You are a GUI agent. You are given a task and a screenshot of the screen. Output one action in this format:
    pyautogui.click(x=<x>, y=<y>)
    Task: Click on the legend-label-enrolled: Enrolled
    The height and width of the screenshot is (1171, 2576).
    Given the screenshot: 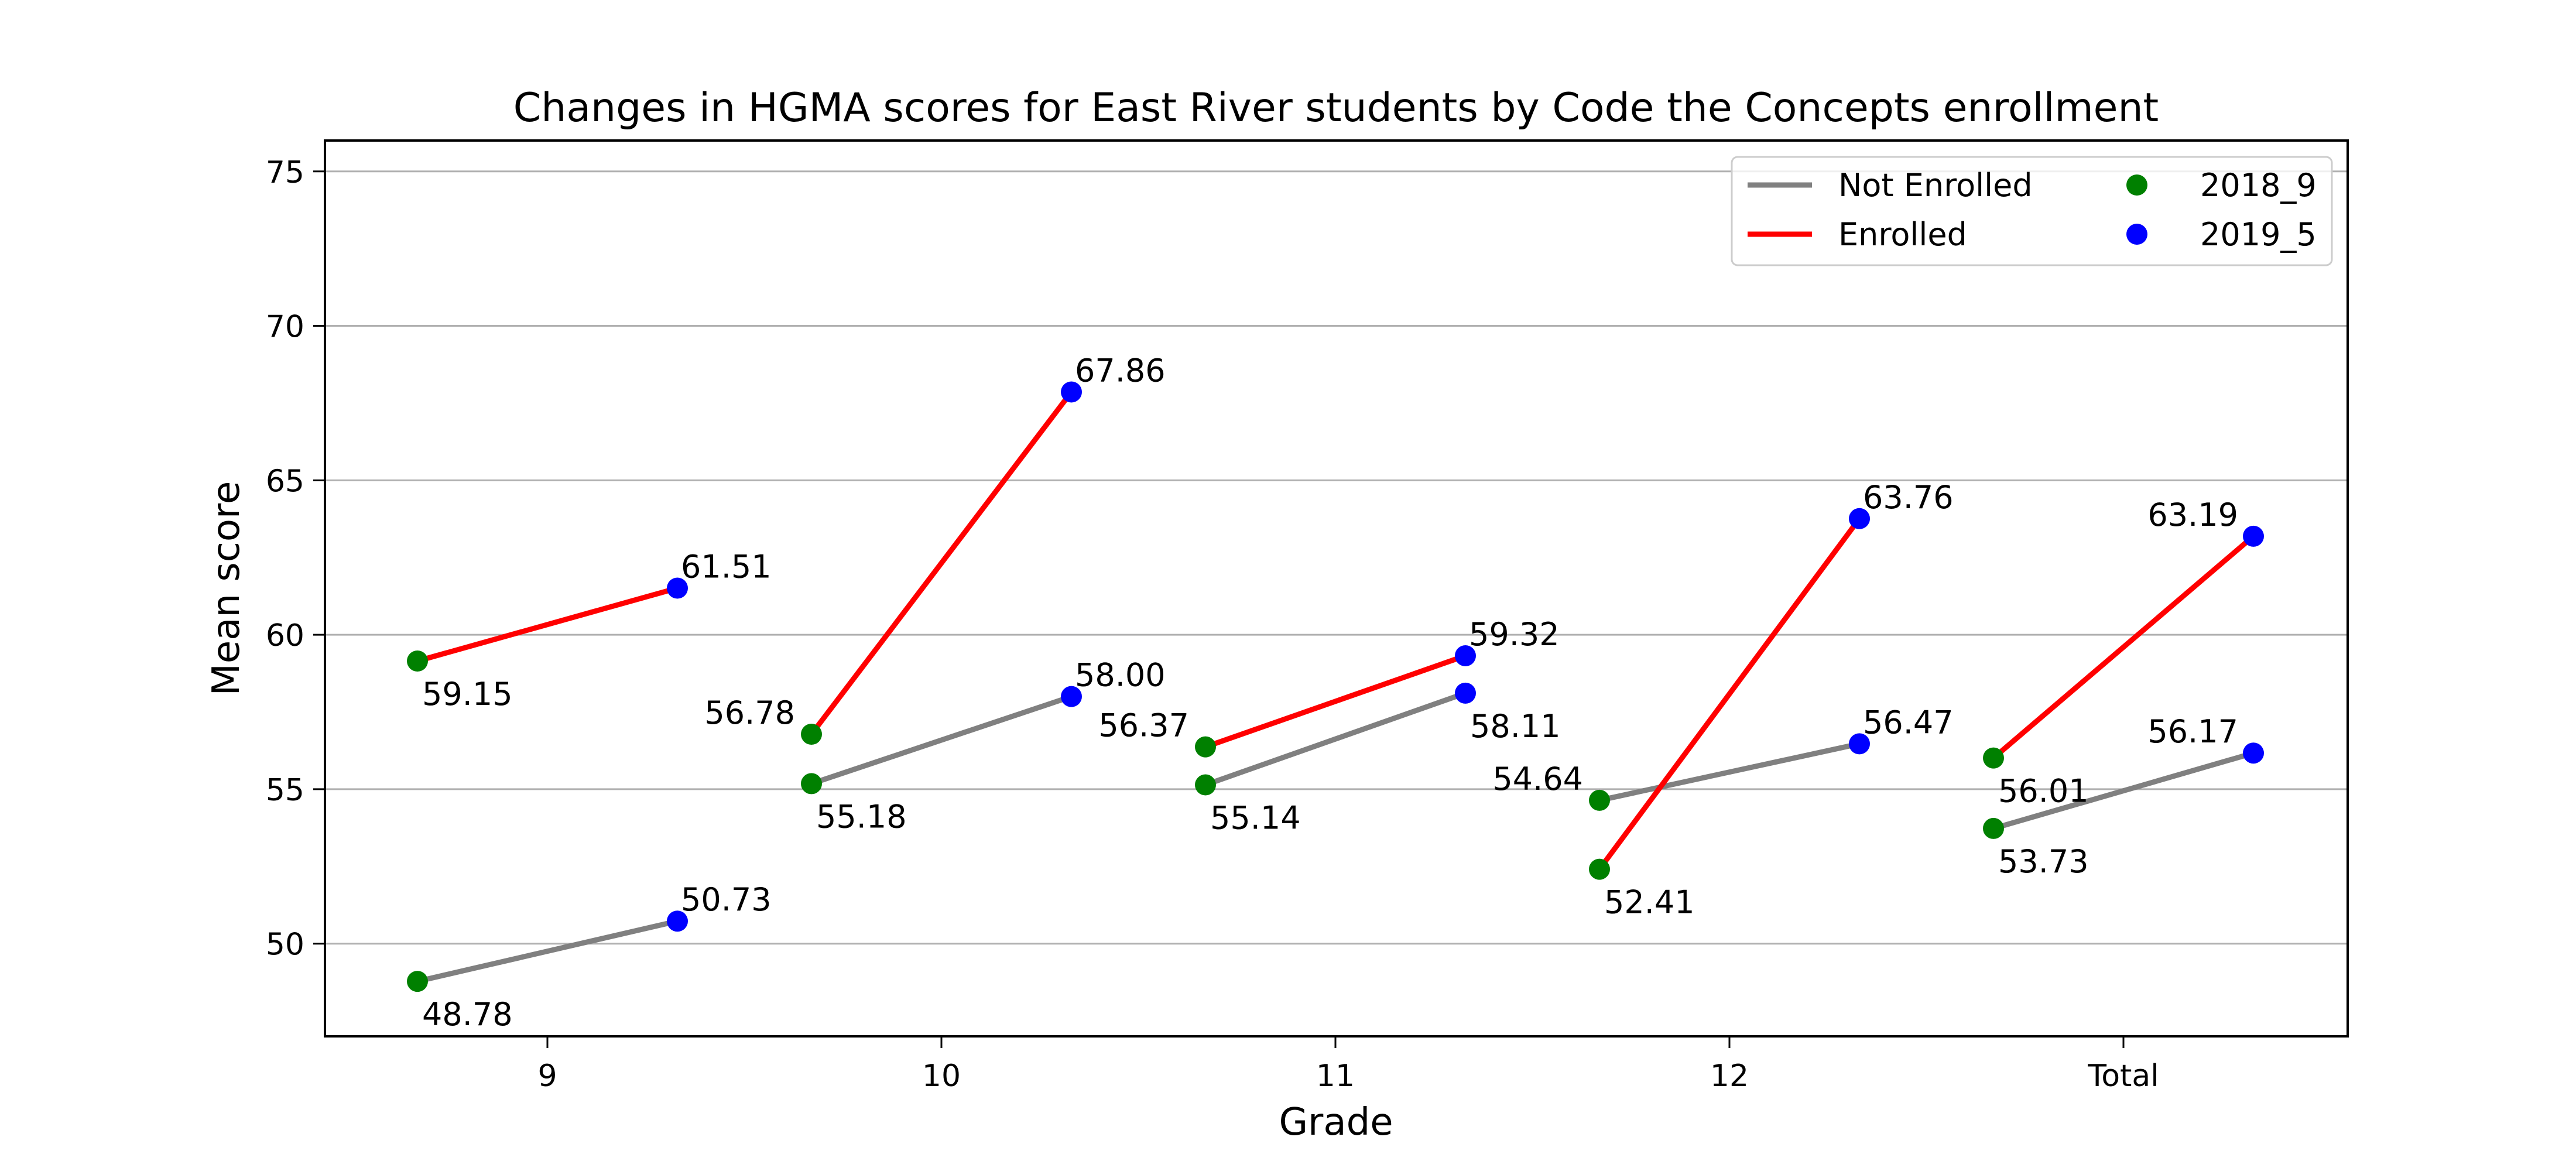 What is the action you would take?
    pyautogui.click(x=1902, y=234)
    